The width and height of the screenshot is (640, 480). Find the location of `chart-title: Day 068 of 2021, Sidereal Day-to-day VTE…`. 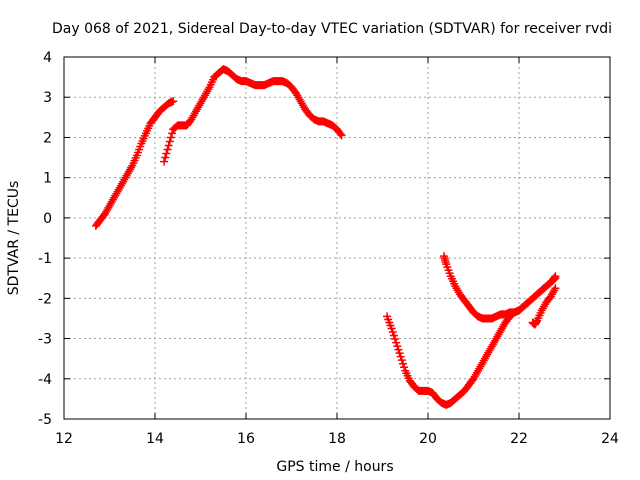

chart-title: Day 068 of 2021, Sidereal Day-to-day VTE… is located at coordinates (332, 29).